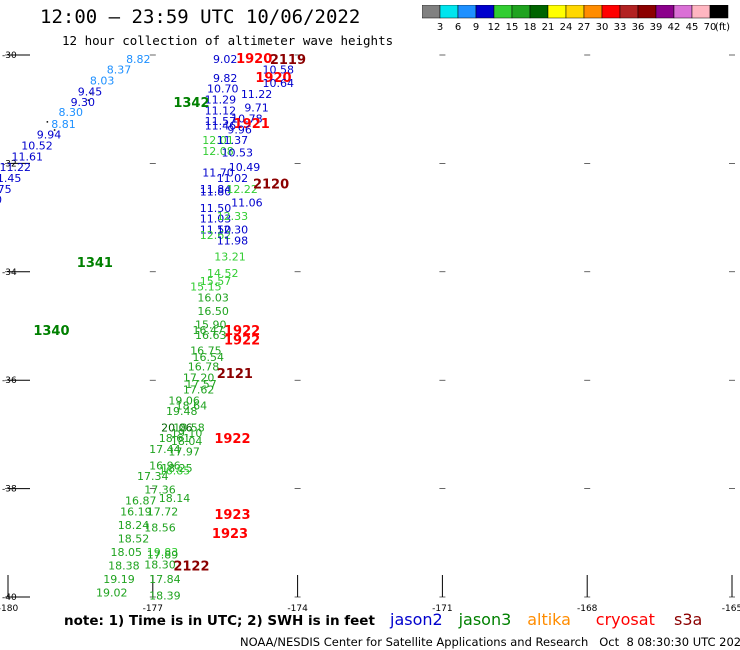  I want to click on x-tick-label: -171, so click(442, 609).